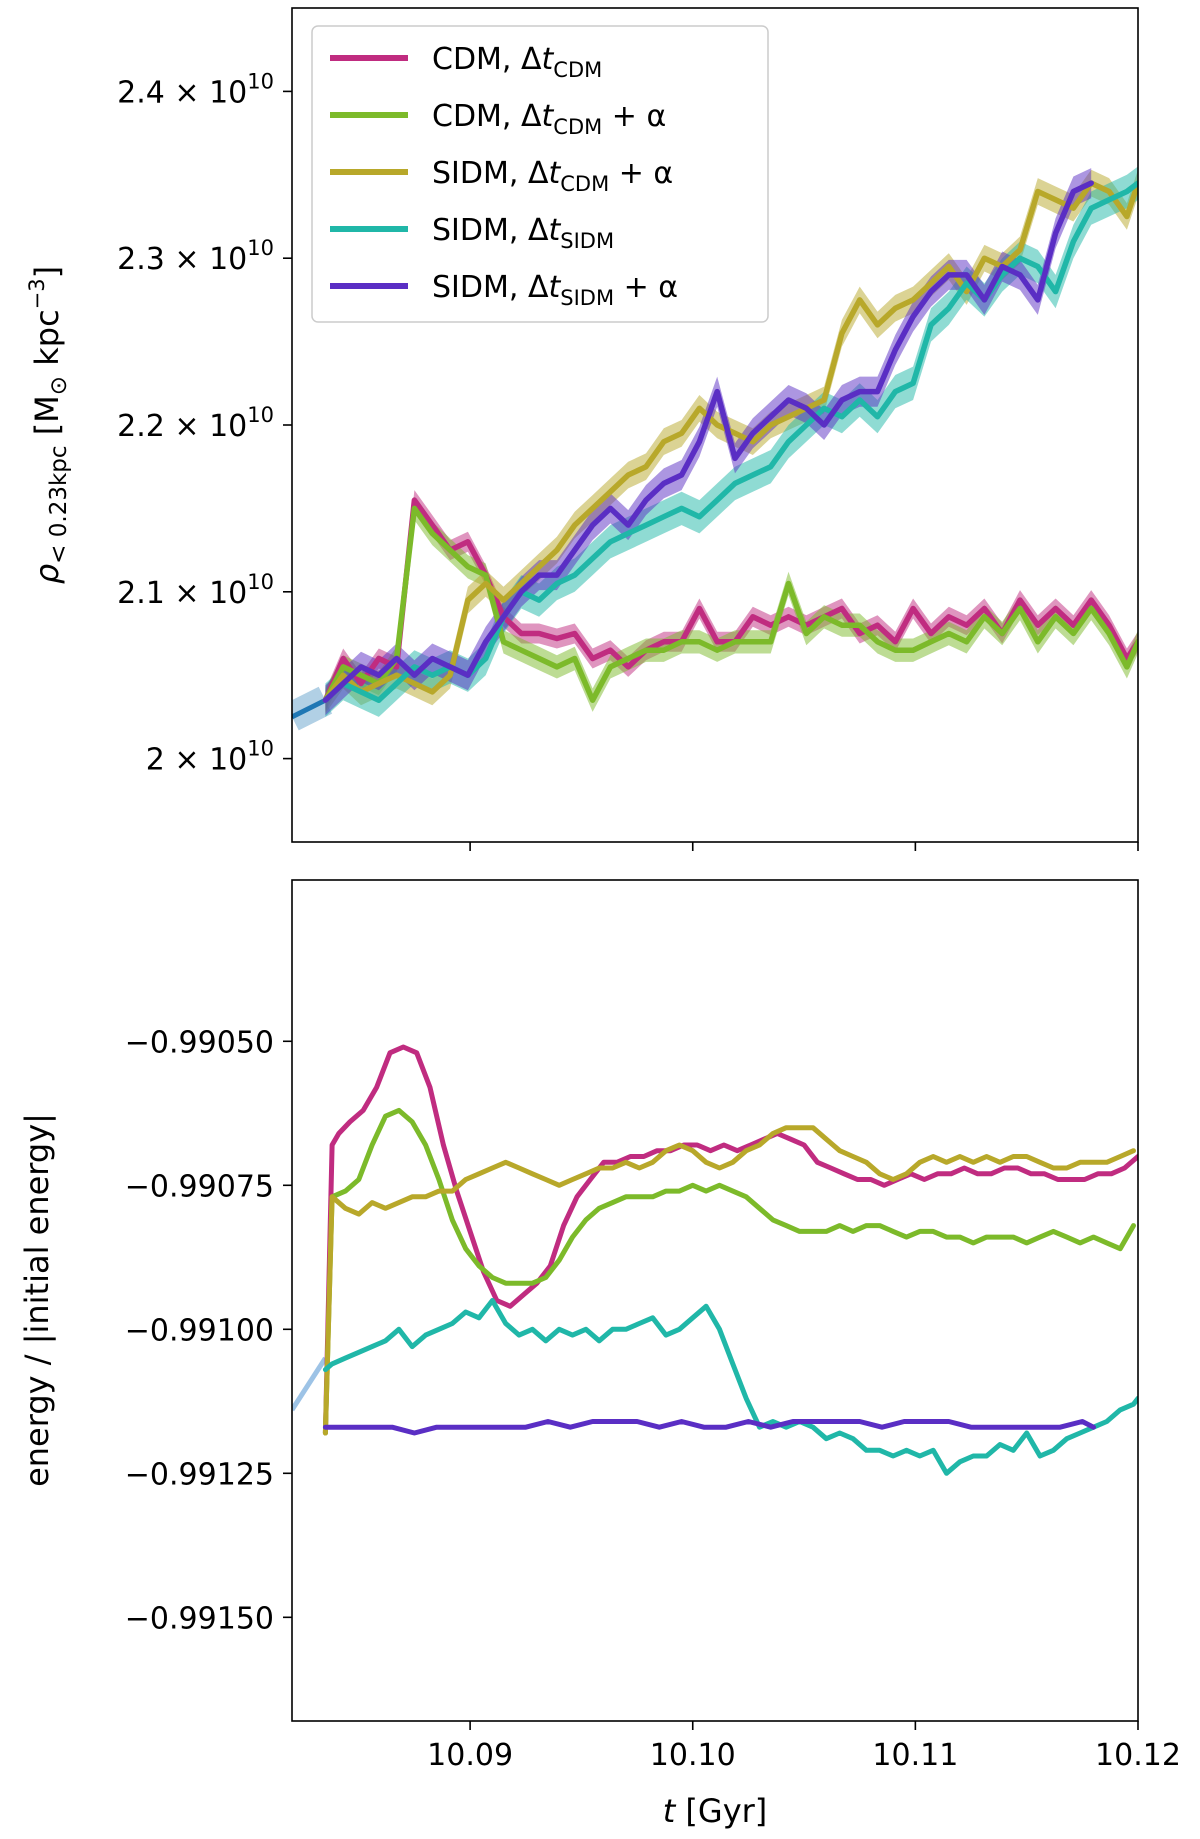 This screenshot has width=1200, height=1839. What do you see at coordinates (47, 420) in the screenshot?
I see `y-label-unit-open: [M` at bounding box center [47, 420].